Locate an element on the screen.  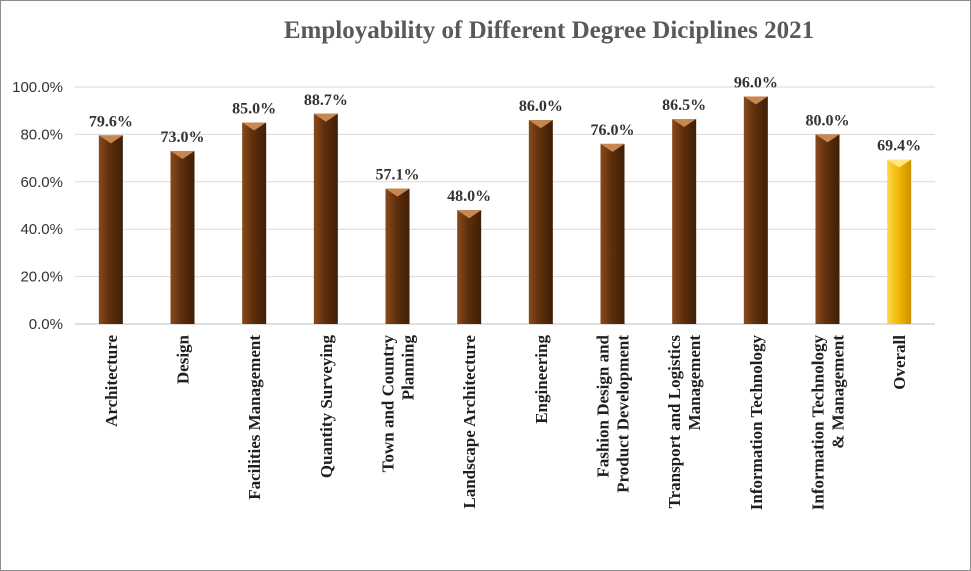
x-category-label: Engineering is located at coordinates (541, 379).